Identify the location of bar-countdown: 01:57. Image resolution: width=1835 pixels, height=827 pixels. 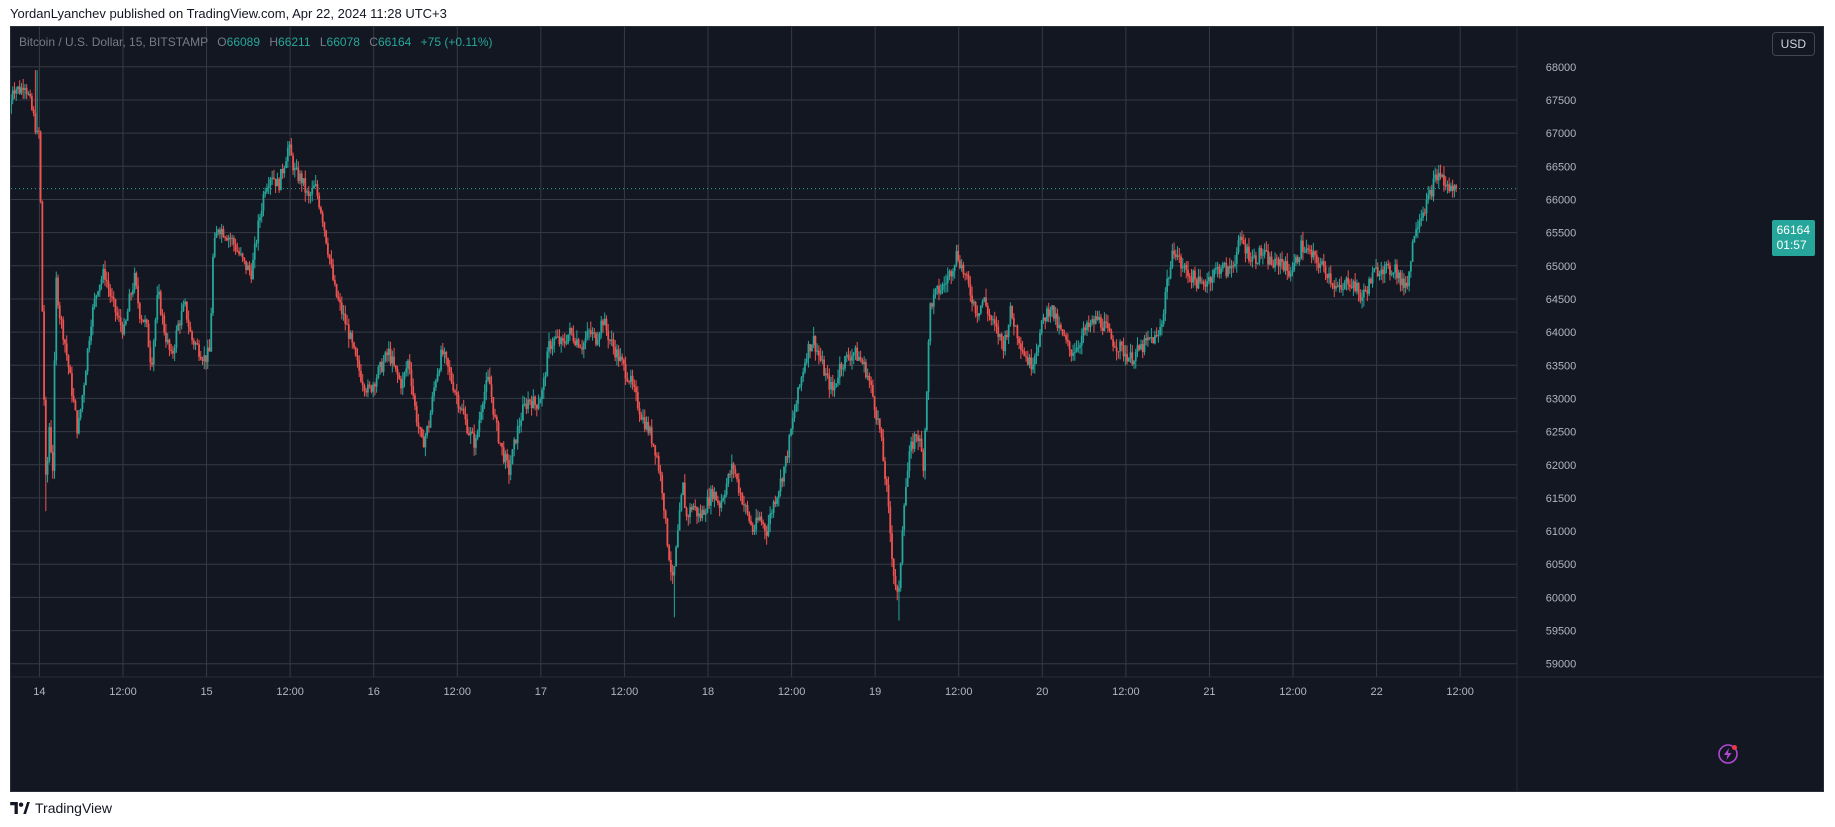
(1791, 245).